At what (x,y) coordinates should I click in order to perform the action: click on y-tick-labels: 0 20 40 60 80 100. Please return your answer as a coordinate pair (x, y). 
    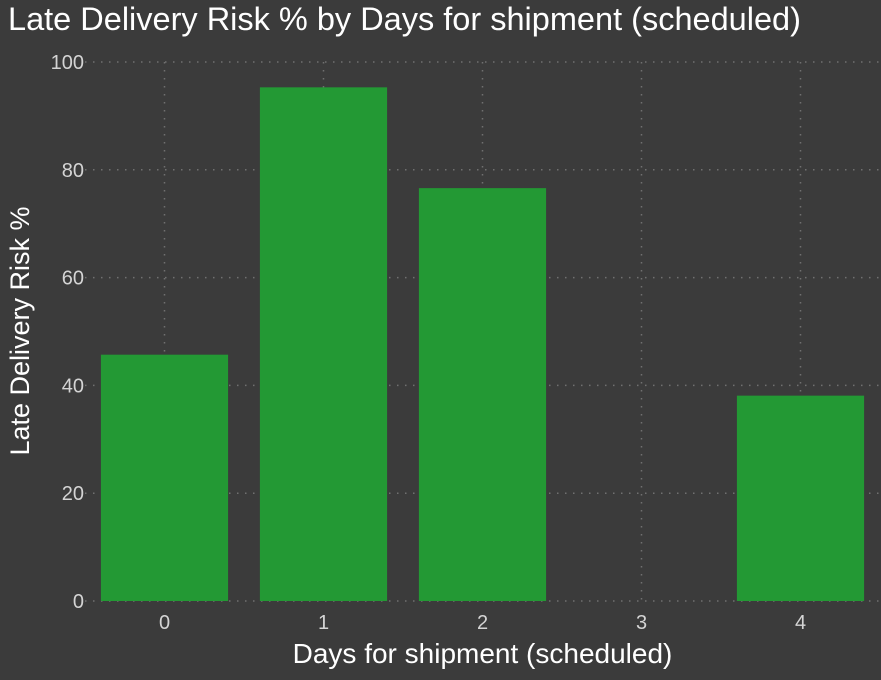
    Looking at the image, I should click on (67, 332).